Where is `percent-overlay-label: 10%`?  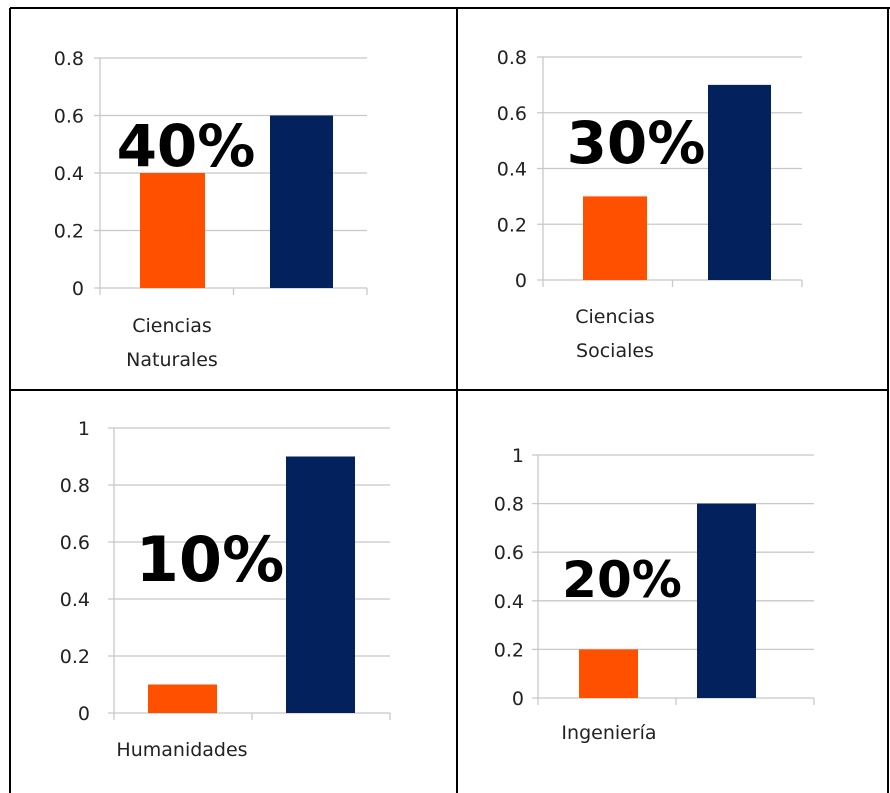 percent-overlay-label: 10% is located at coordinates (210, 559).